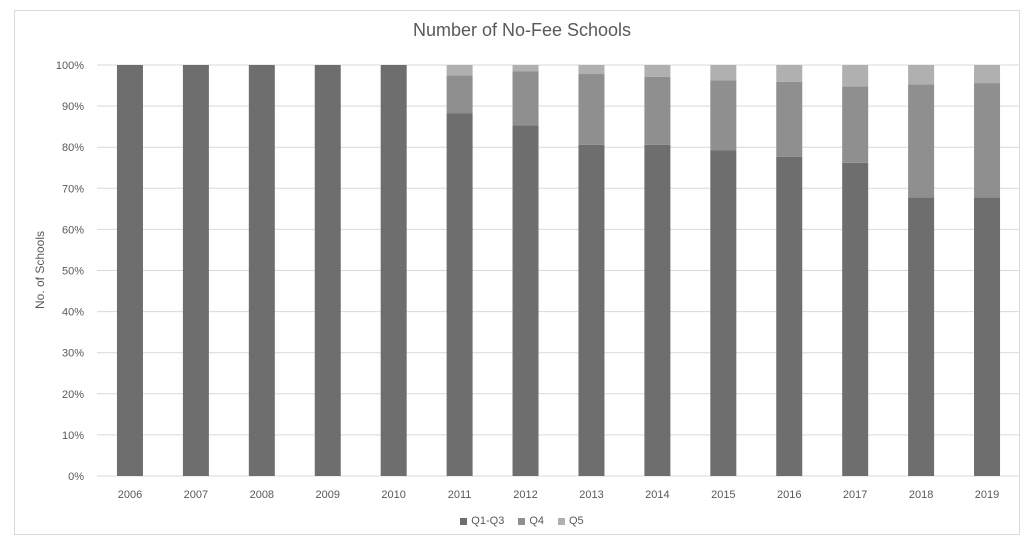 This screenshot has height=540, width=1024. Describe the element at coordinates (328, 495) in the screenshot. I see `x-tick-label: 2009` at that location.